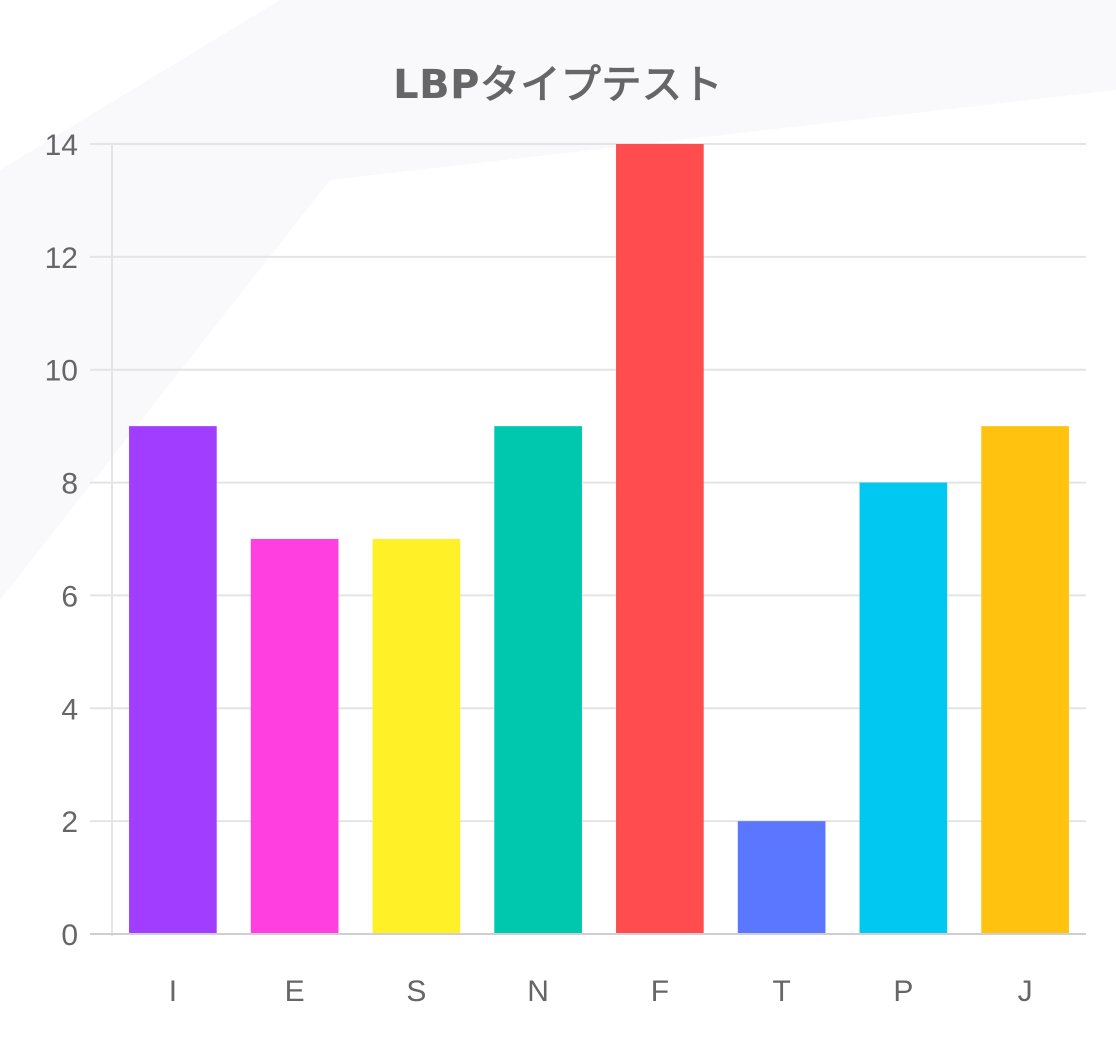 This screenshot has height=1050, width=1116. Describe the element at coordinates (69, 484) in the screenshot. I see `y-tick-label: 8` at that location.